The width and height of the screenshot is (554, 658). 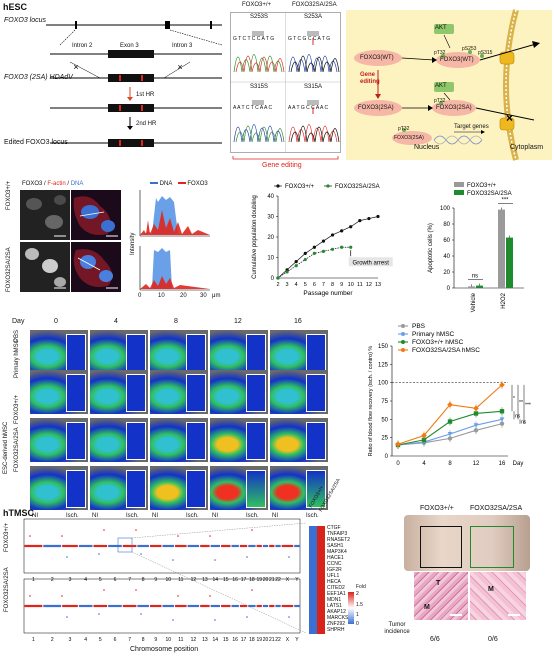 What do you see at coordinates (384, 420) in the screenshot?
I see `bf-ytick-label: 50` at bounding box center [384, 420].